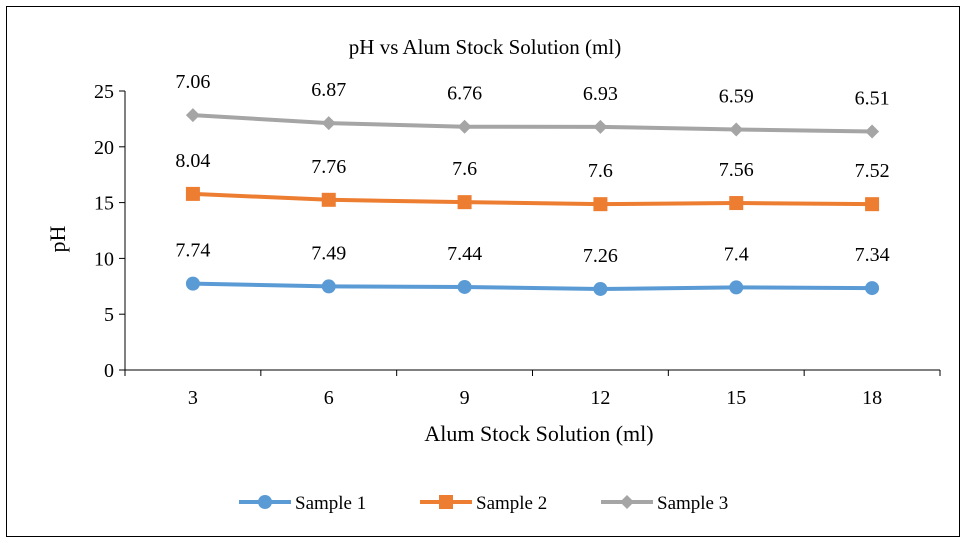 The image size is (966, 543). I want to click on data-label: 7.44, so click(464, 254).